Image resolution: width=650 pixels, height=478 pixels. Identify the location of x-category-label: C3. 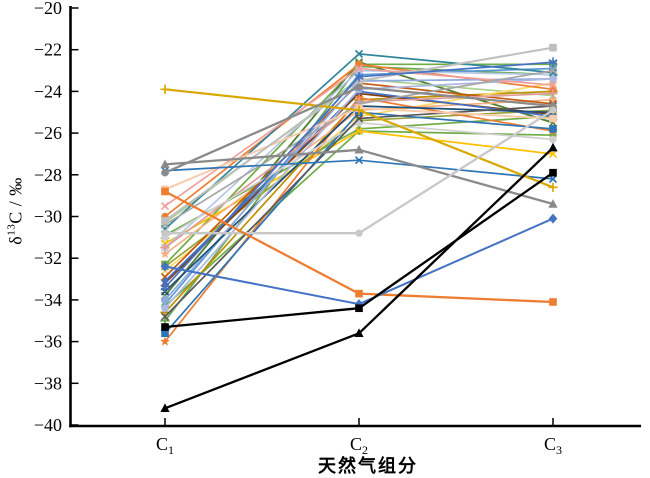
(553, 445).